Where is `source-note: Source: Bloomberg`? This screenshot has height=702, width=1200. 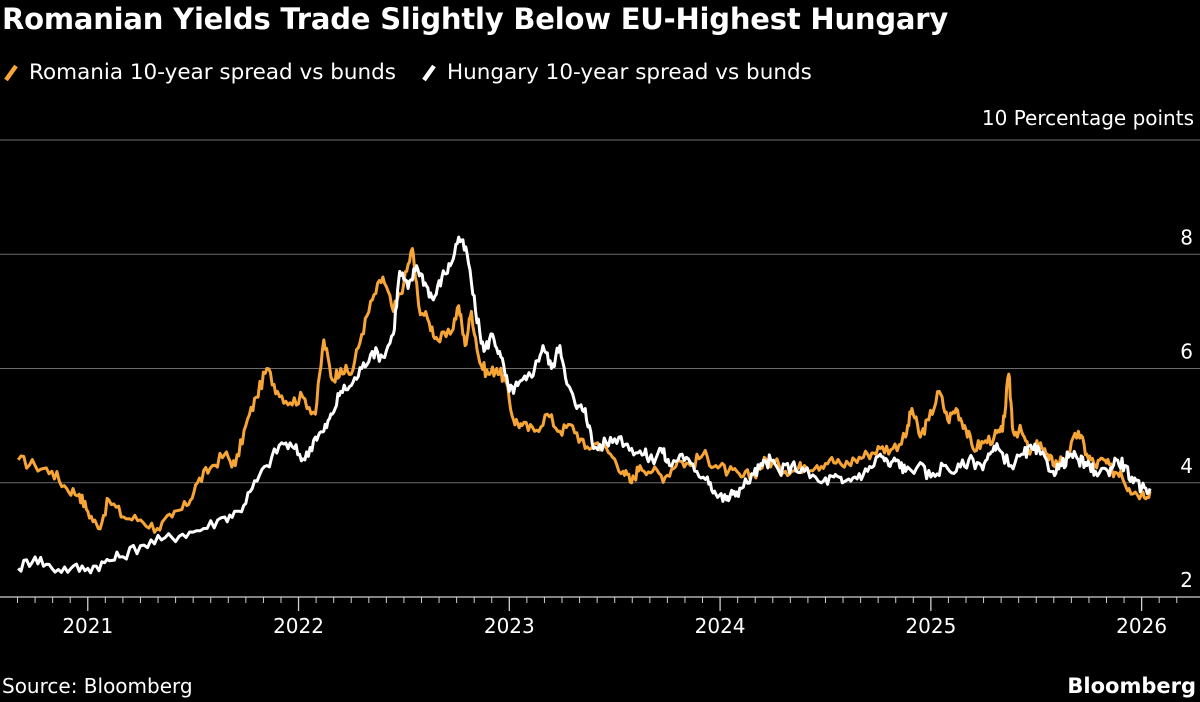
source-note: Source: Bloomberg is located at coordinates (97, 686).